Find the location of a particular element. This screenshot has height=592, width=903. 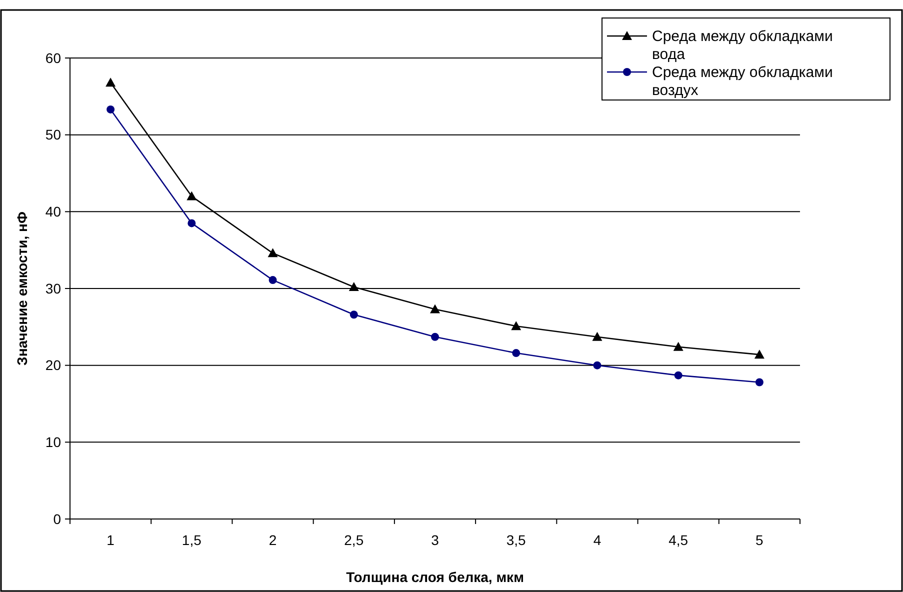

x-tick-label: 1 is located at coordinates (110, 540).